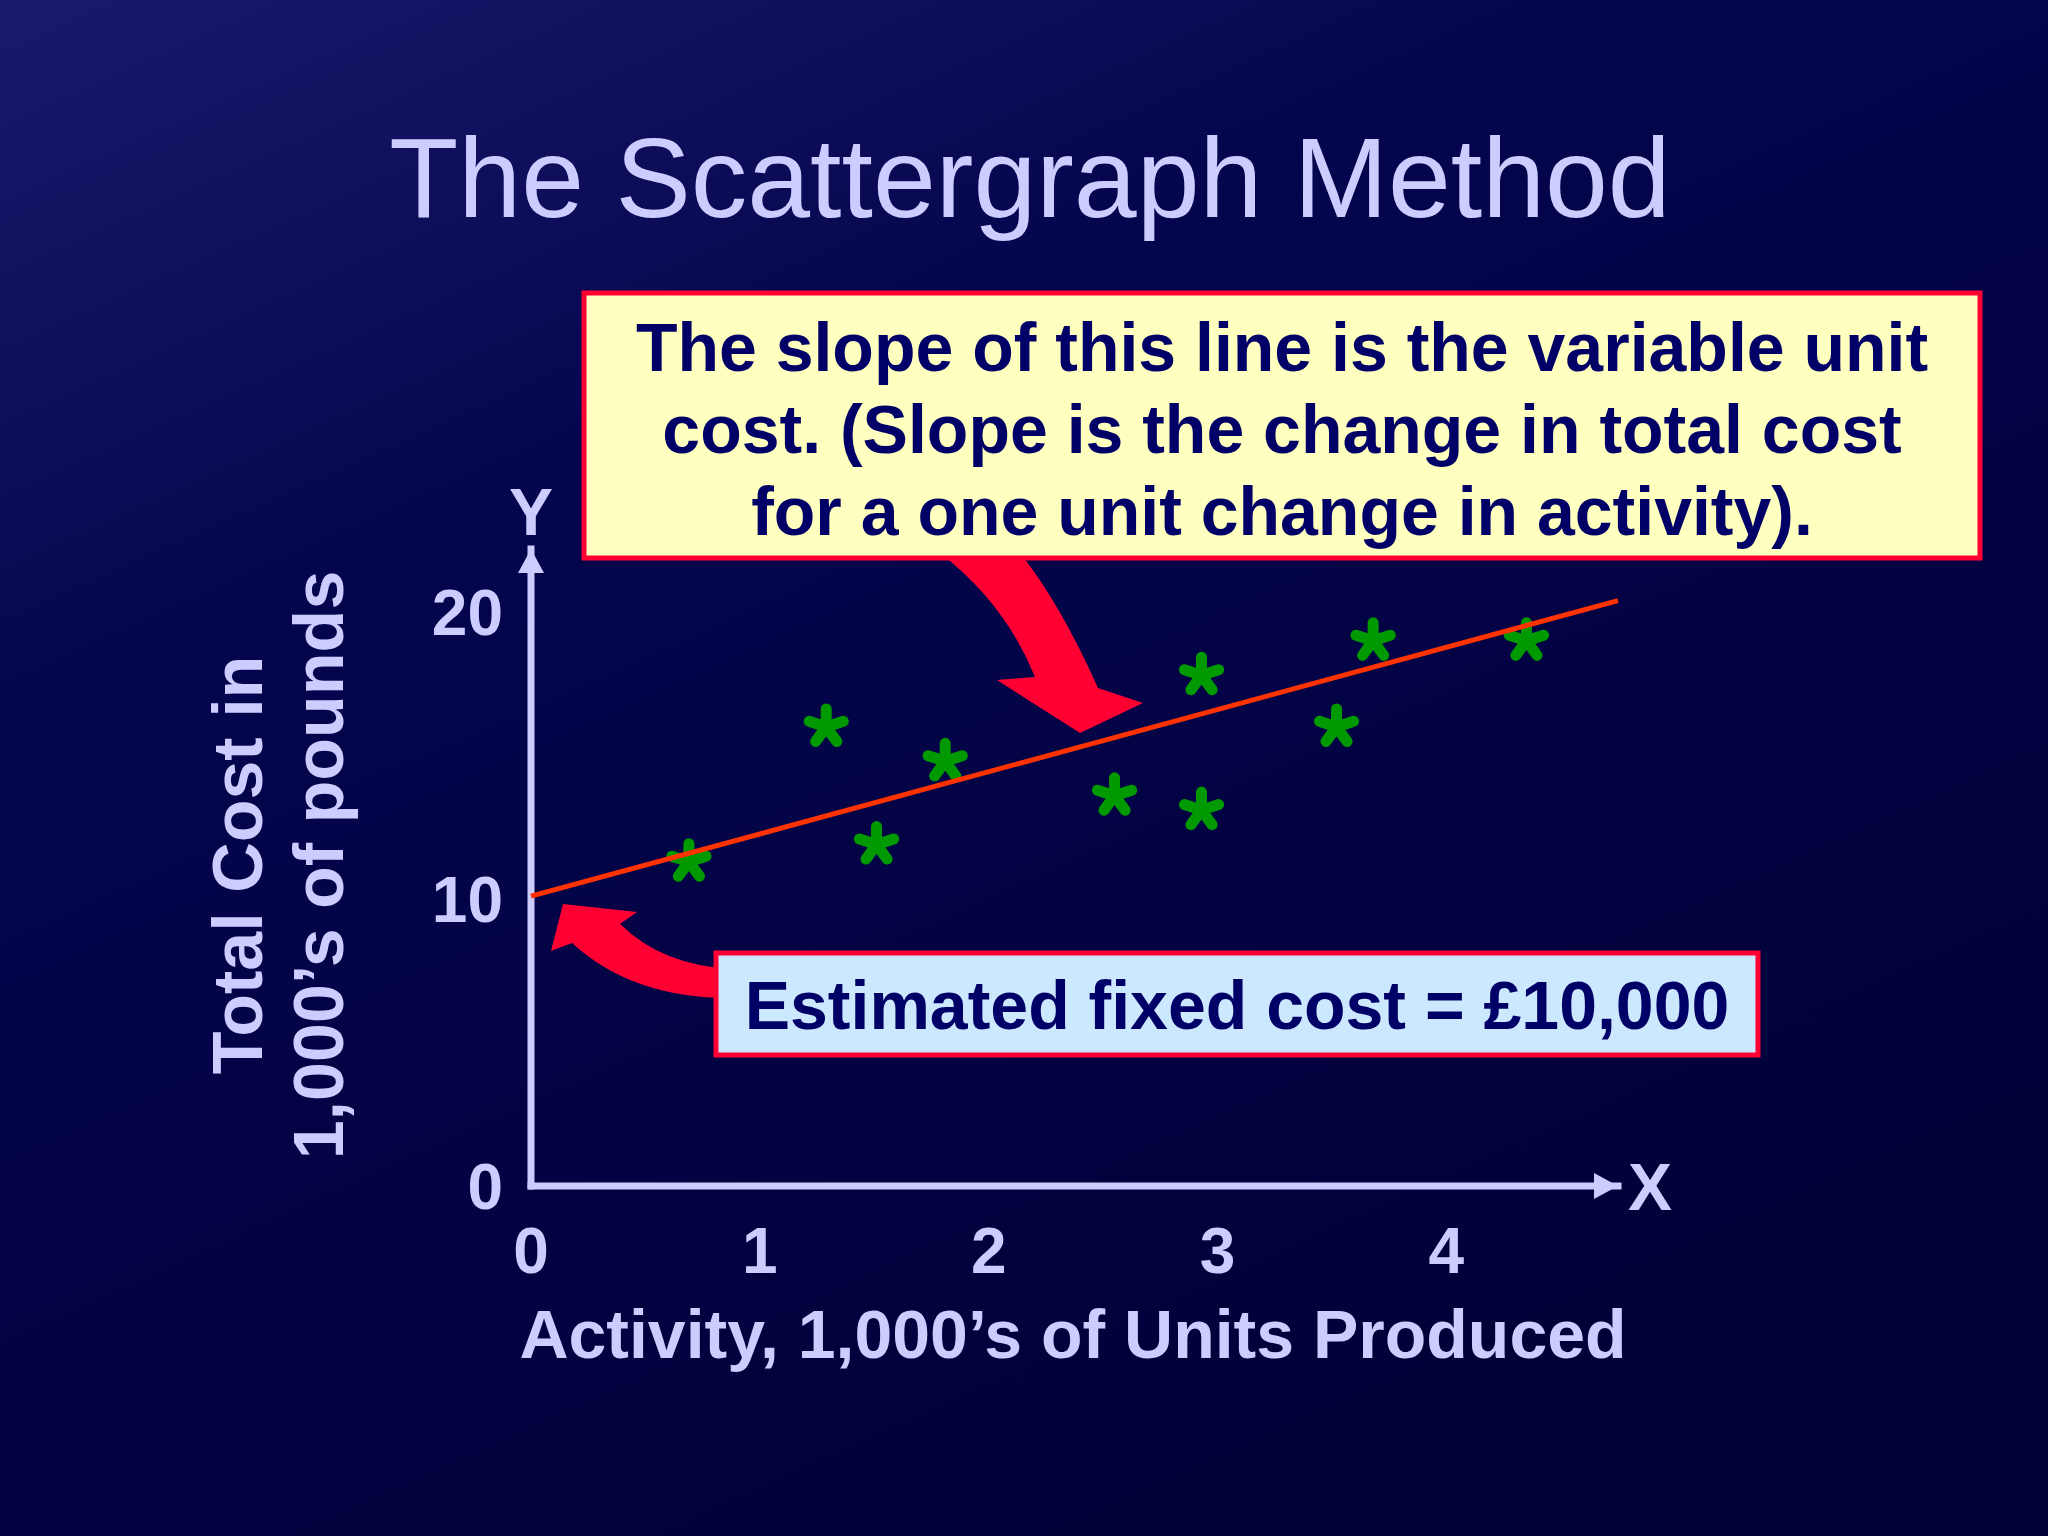 This screenshot has height=1536, width=2048. I want to click on y-tick-label: 0, so click(485, 1187).